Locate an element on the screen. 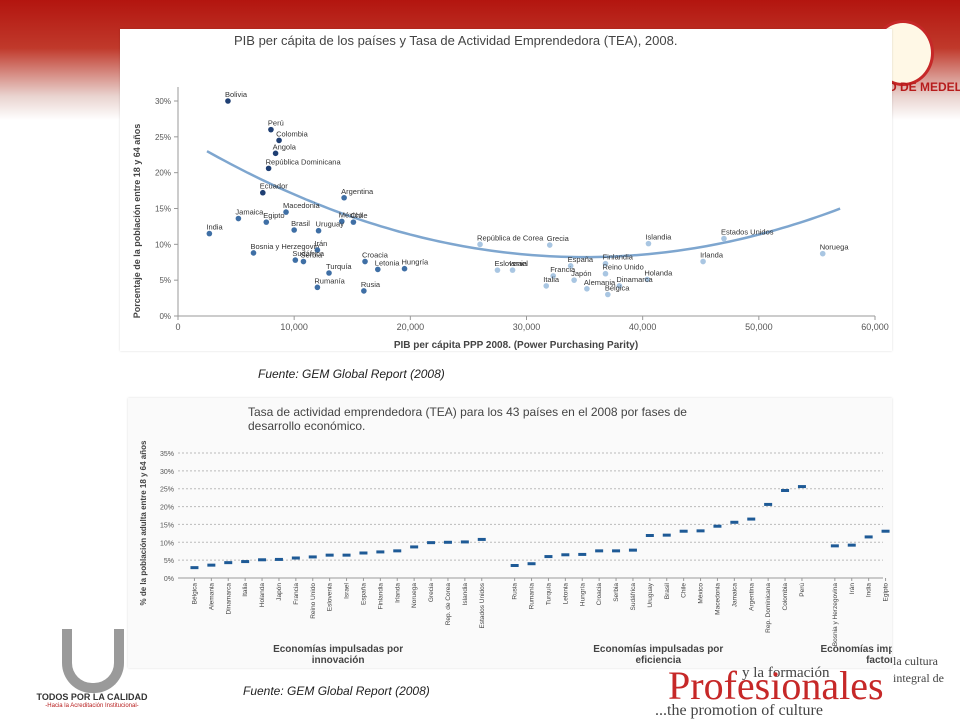 The height and width of the screenshot is (720, 960). x-tick-label: Hungría is located at coordinates (582, 595).